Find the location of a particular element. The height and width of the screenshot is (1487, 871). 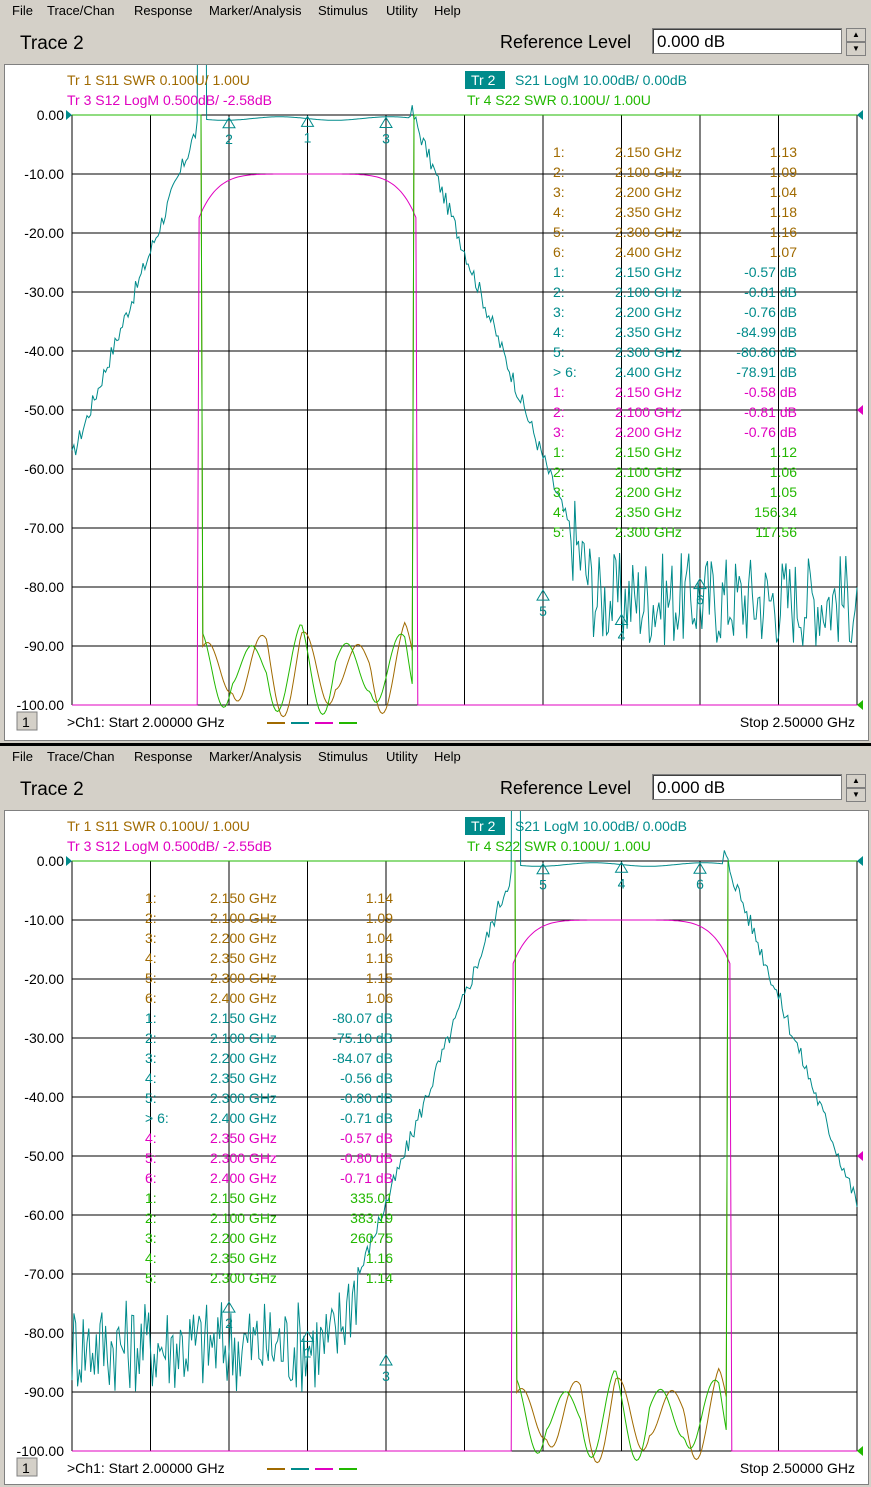

channel-number: 1 is located at coordinates (26, 722).